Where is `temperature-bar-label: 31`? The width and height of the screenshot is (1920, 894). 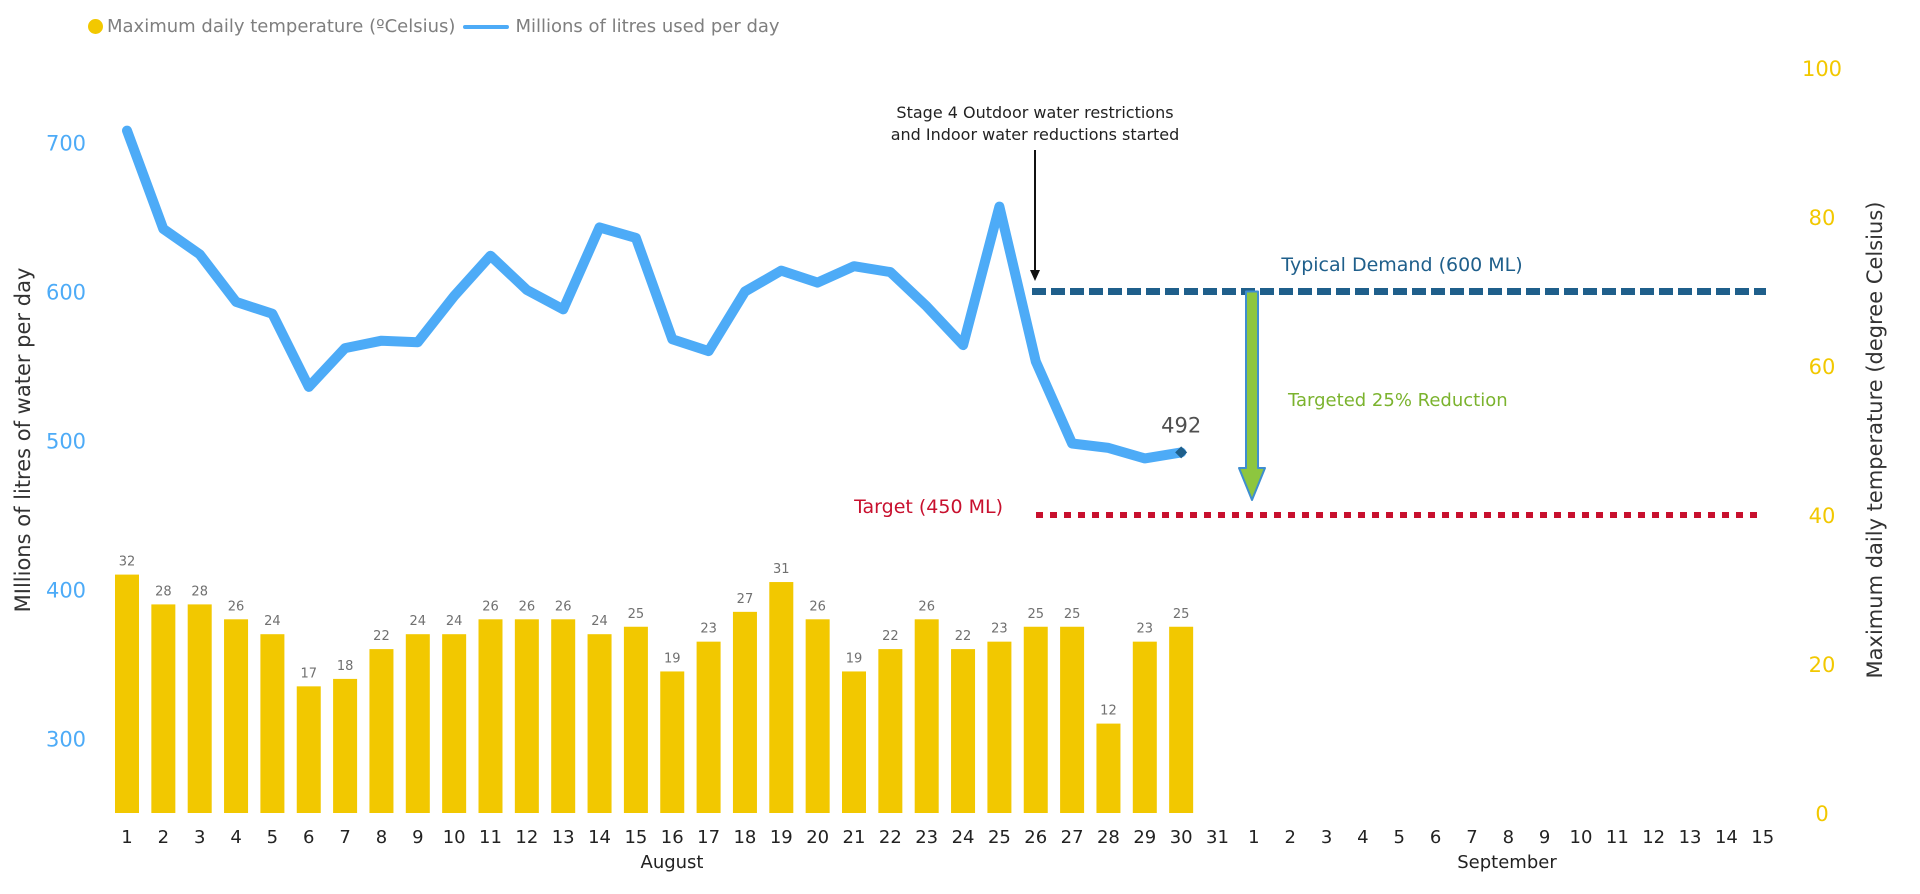 temperature-bar-label: 31 is located at coordinates (781, 569).